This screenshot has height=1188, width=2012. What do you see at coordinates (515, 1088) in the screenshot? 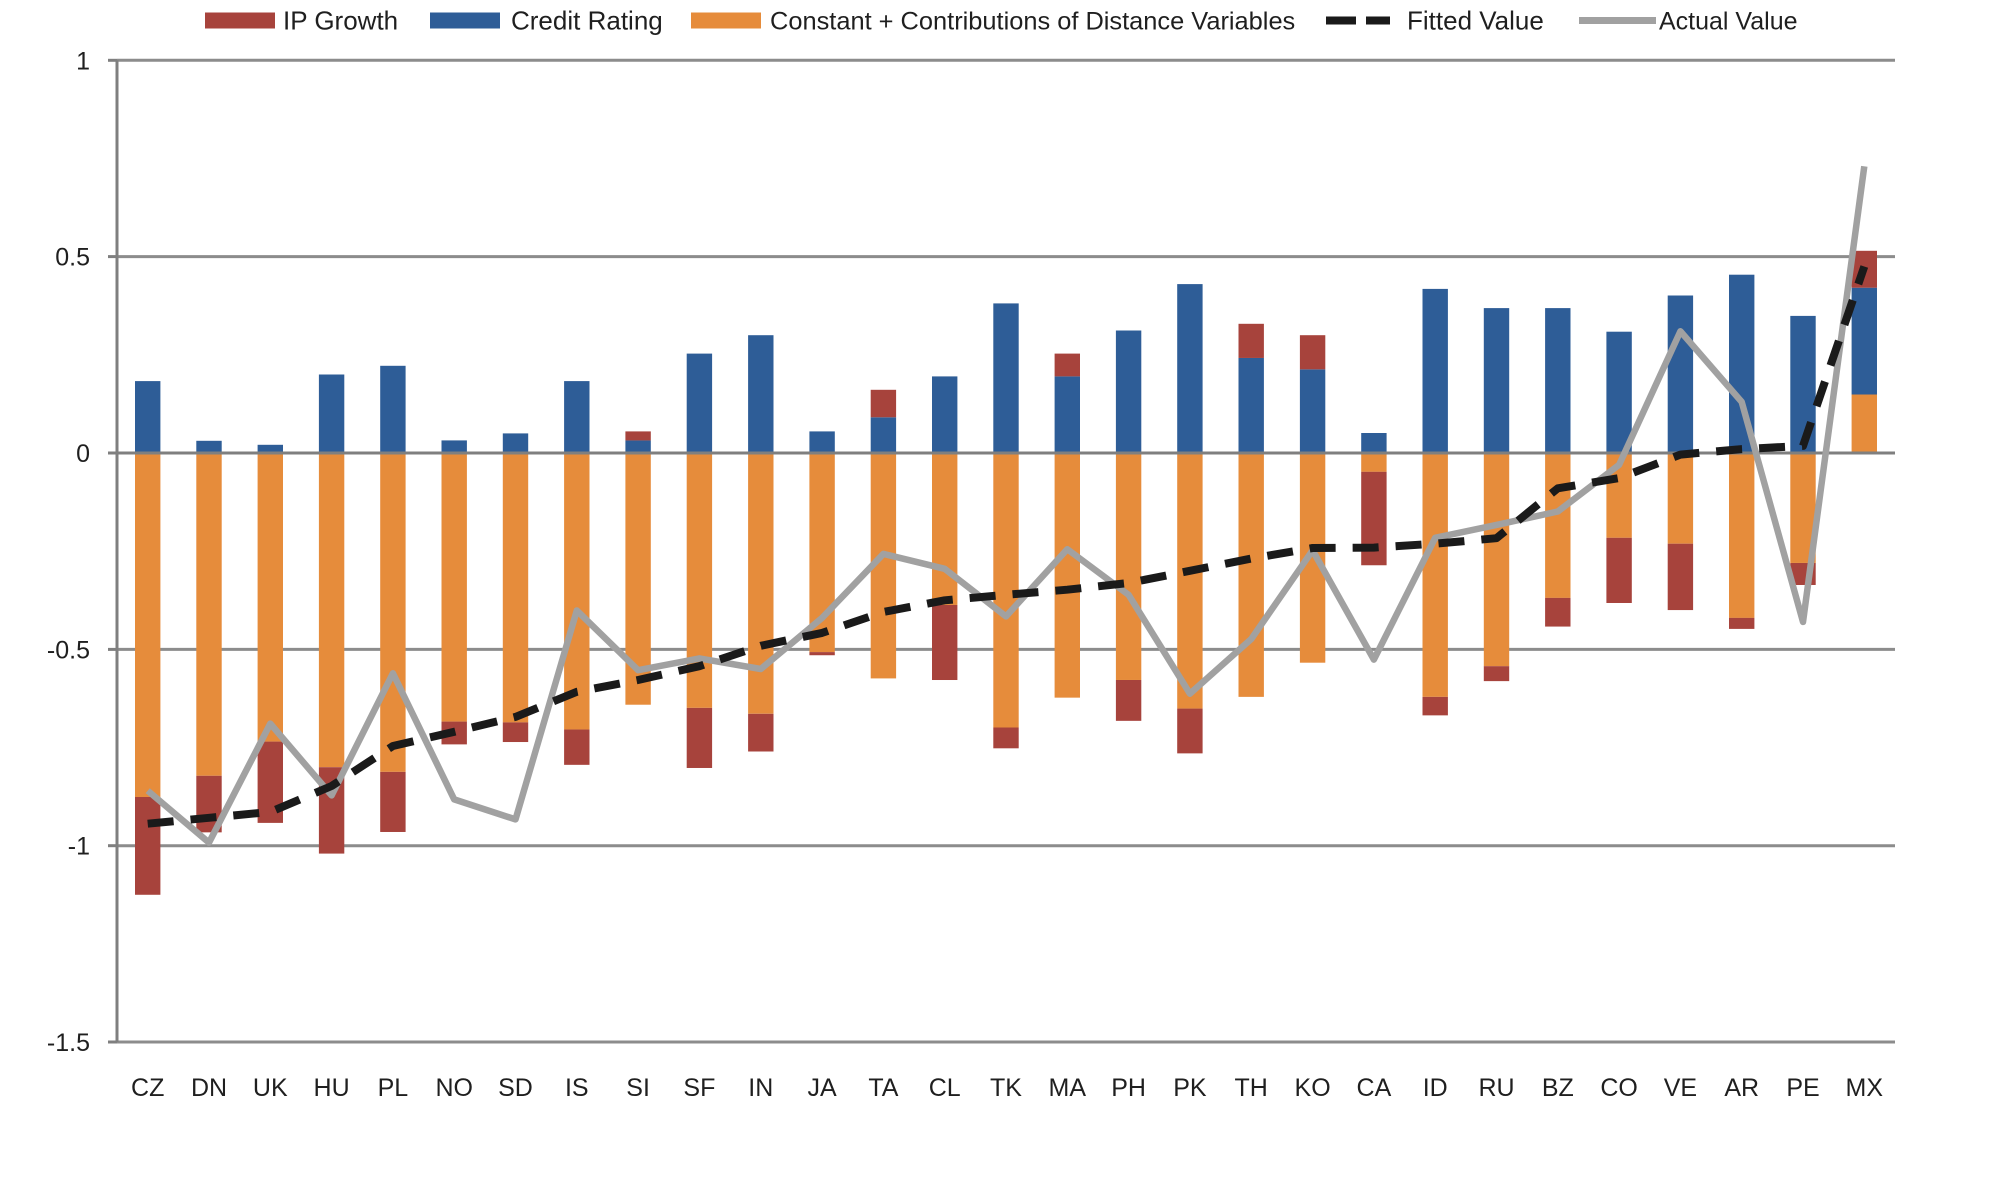
I see `svg-text: SD` at bounding box center [515, 1088].